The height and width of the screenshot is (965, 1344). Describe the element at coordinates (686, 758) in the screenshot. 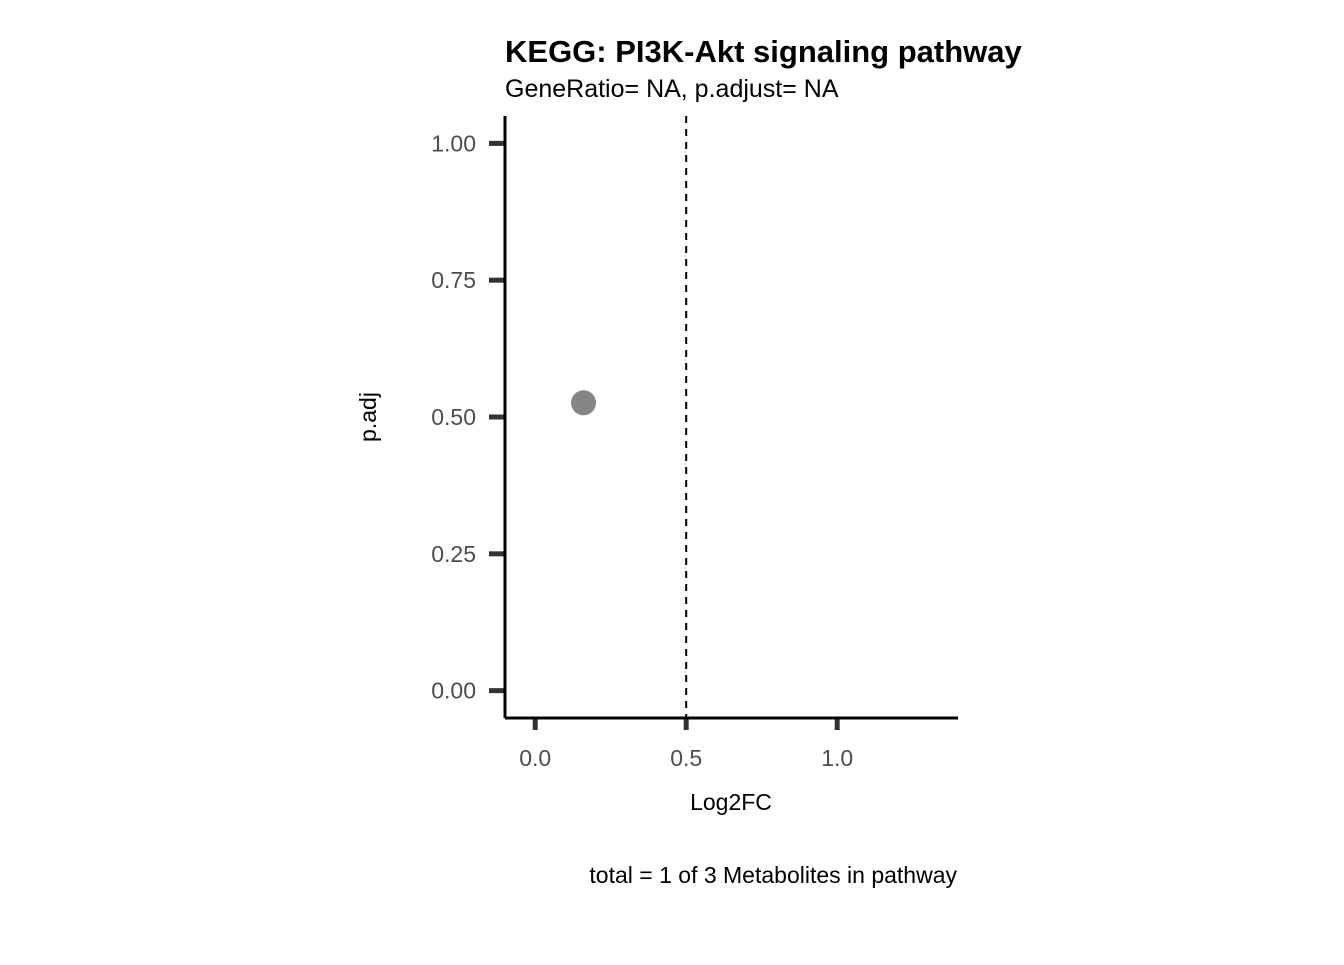

I see `x-tick-label: 0.5` at that location.